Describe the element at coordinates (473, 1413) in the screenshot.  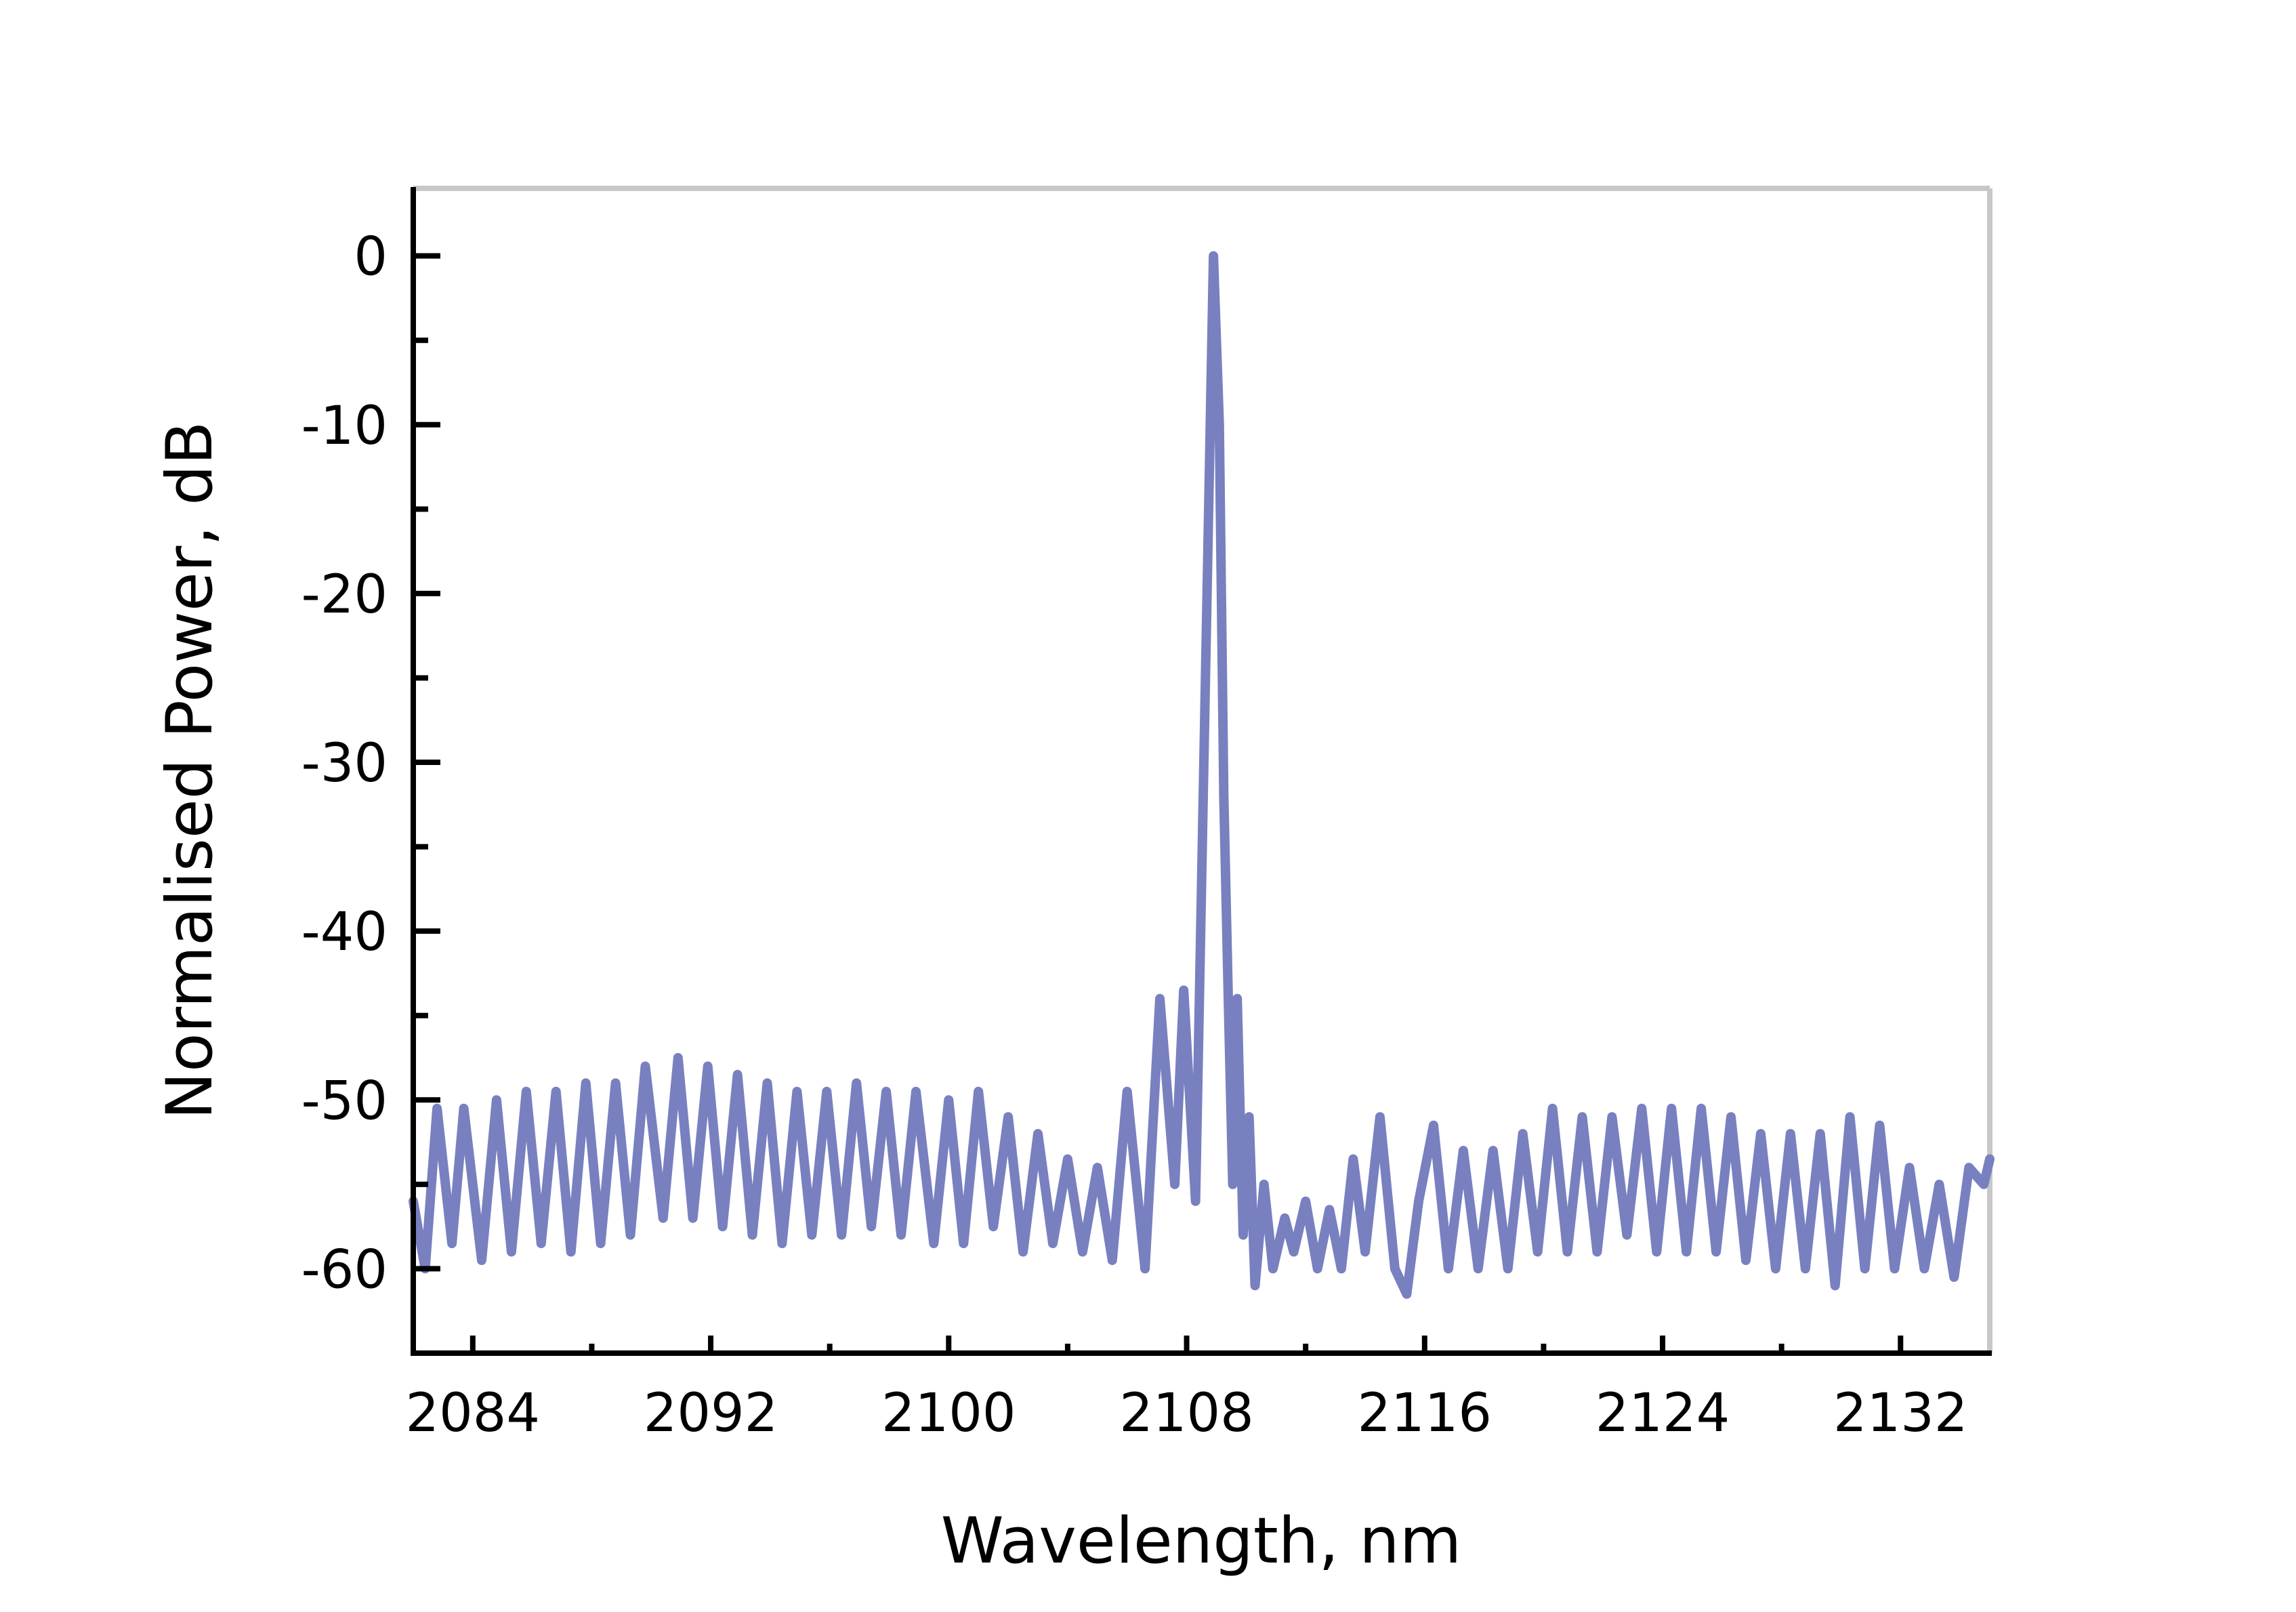
I see `x-tick-label: 2084` at that location.